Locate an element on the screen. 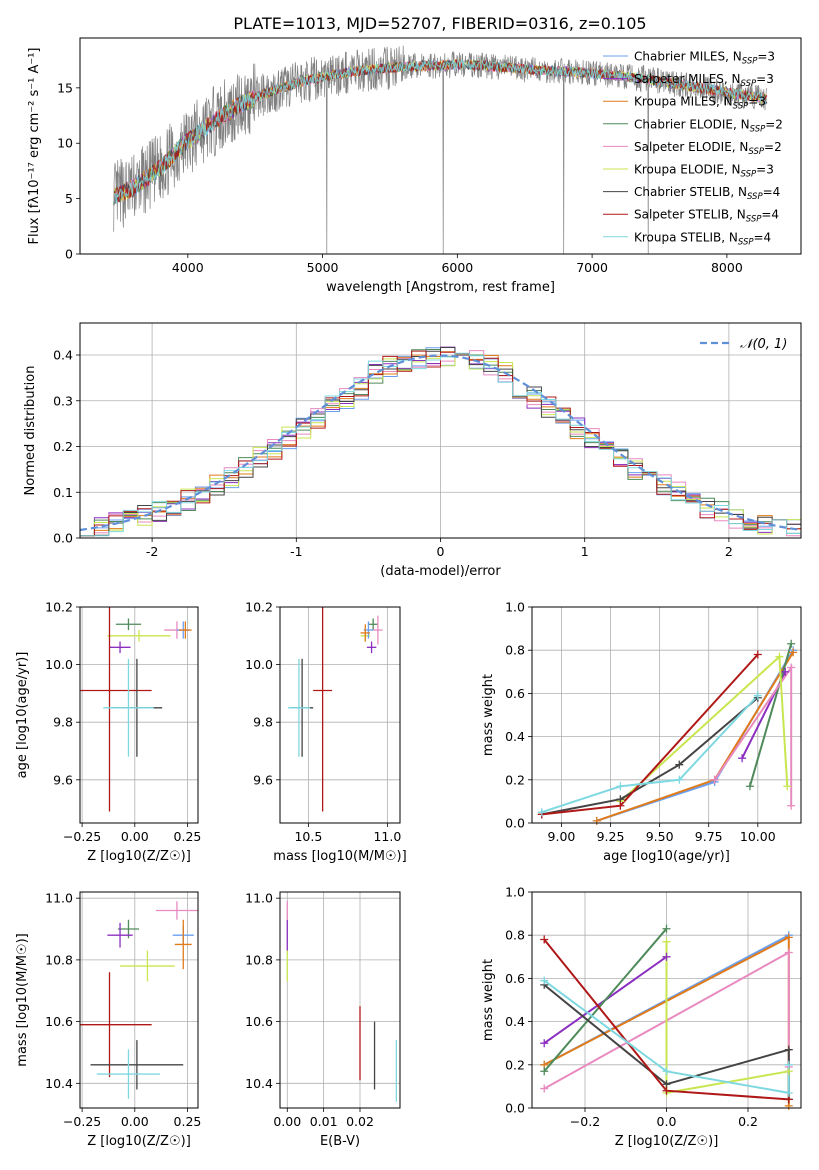 This screenshot has width=819, height=1170. x-tick-label: 9.00 is located at coordinates (562, 836).